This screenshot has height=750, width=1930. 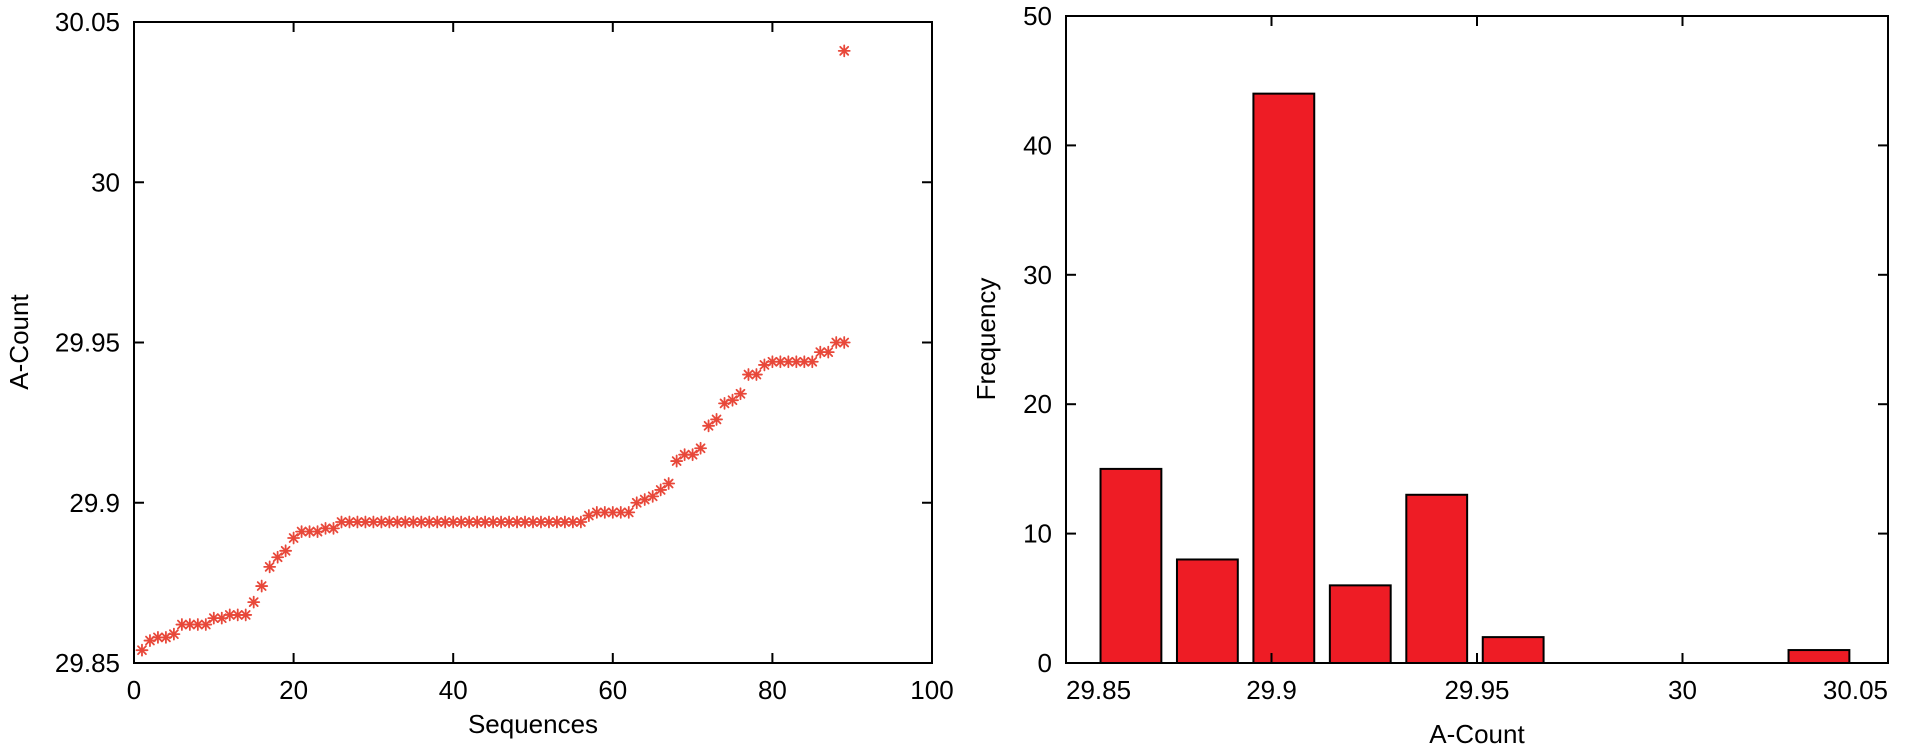 I want to click on histogram-y-tick-label: 50, so click(x=1037, y=16).